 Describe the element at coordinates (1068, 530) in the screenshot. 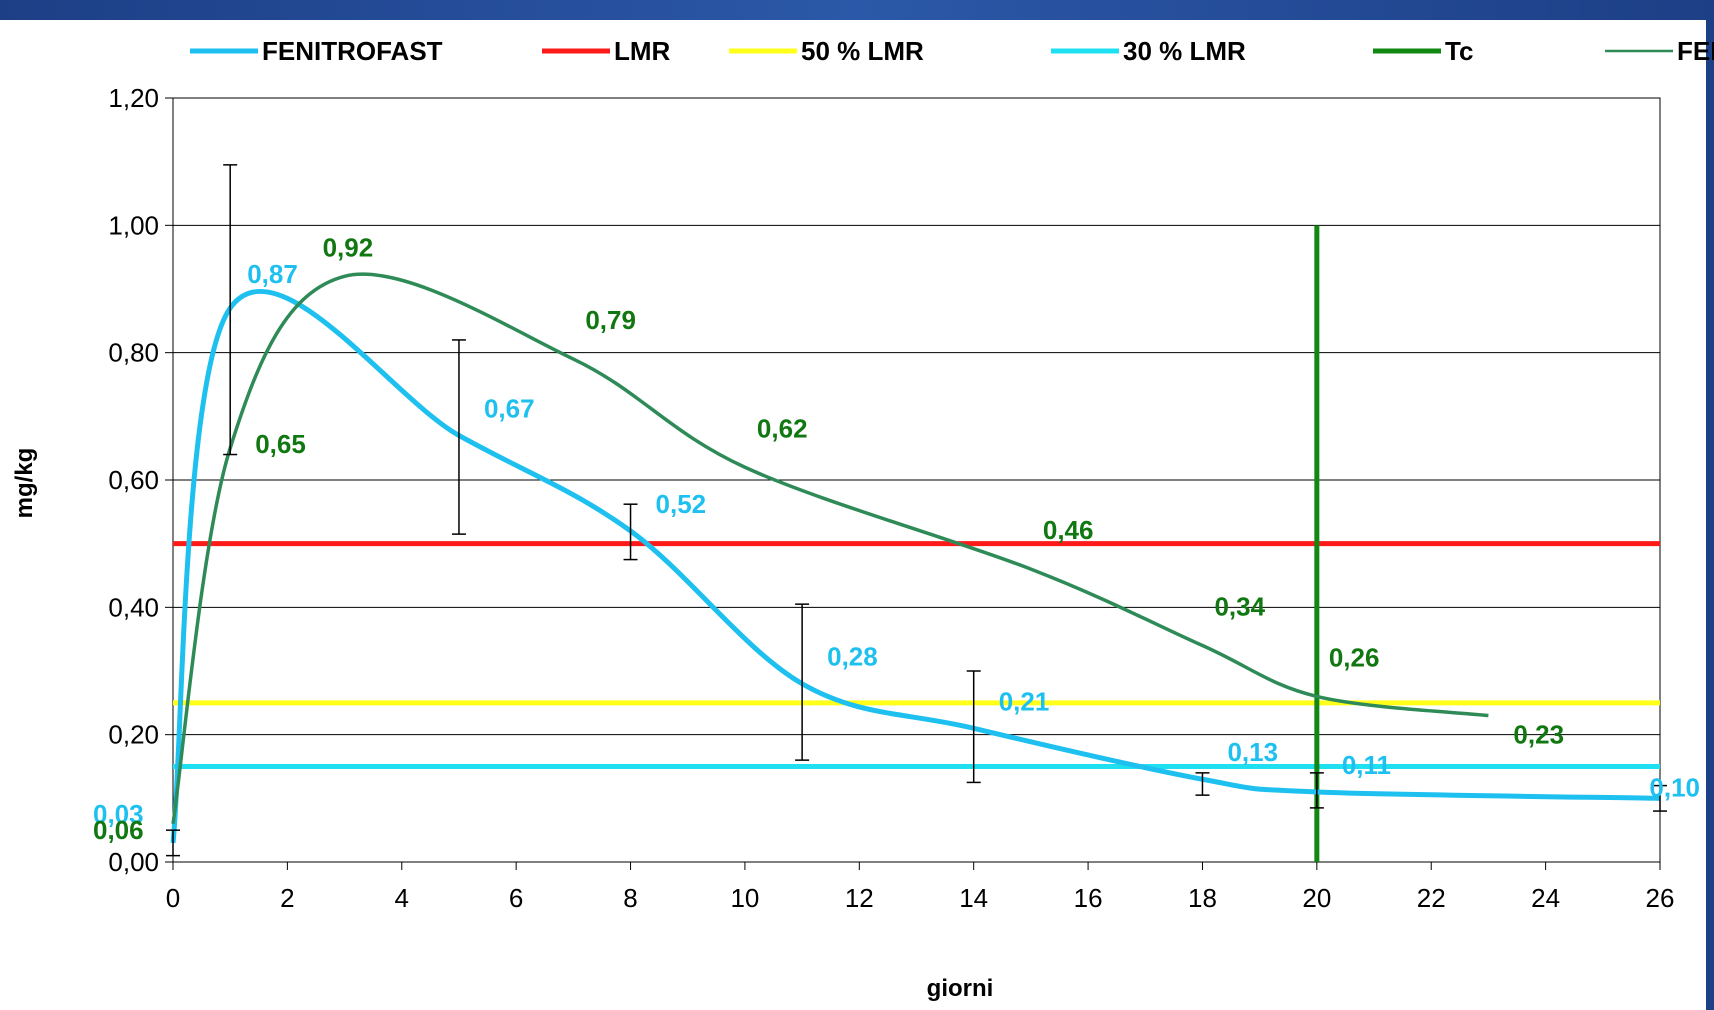

I see `data-label-fenitrocap: 0,46` at that location.